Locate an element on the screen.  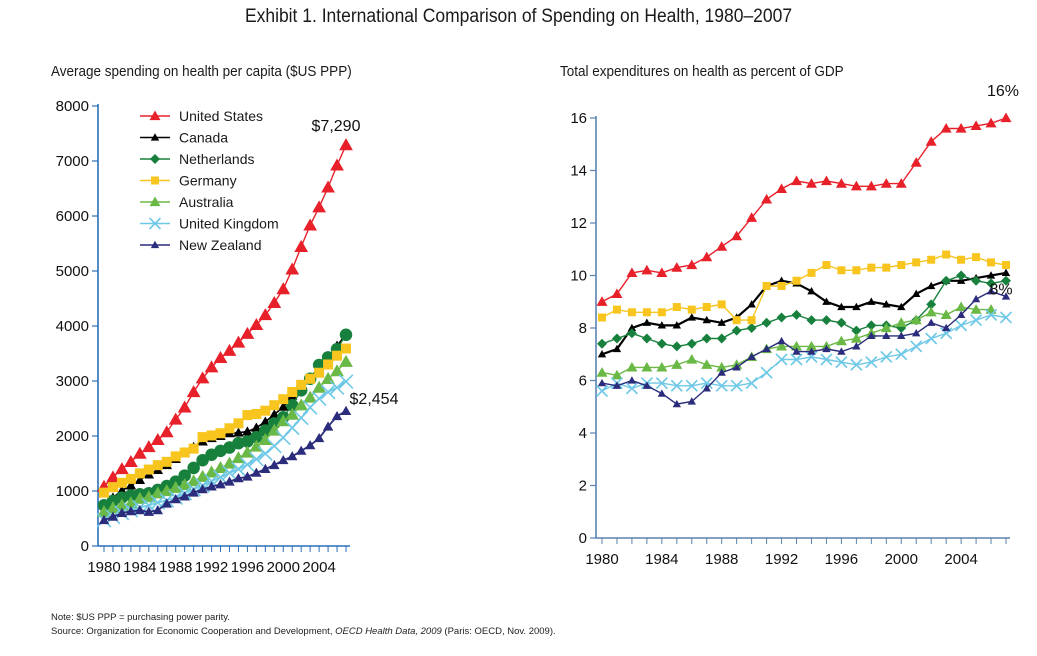
series-united-states is located at coordinates (804, 209).